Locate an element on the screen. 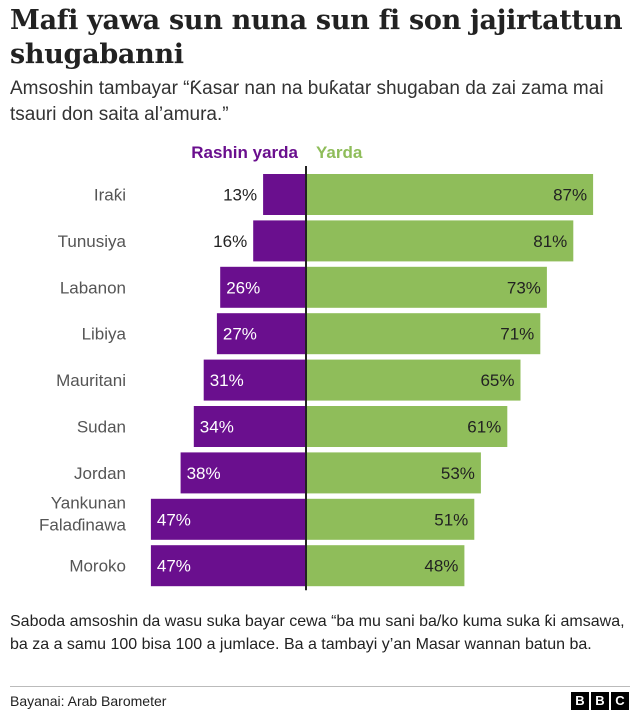 The height and width of the screenshot is (715, 640). category-label: Labanon is located at coordinates (93, 287).